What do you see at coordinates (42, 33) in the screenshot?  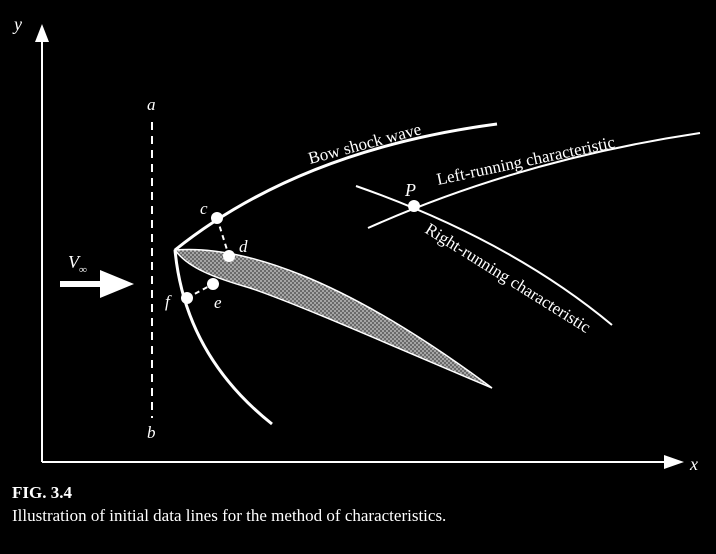 I see `y-axis-arrowhead` at bounding box center [42, 33].